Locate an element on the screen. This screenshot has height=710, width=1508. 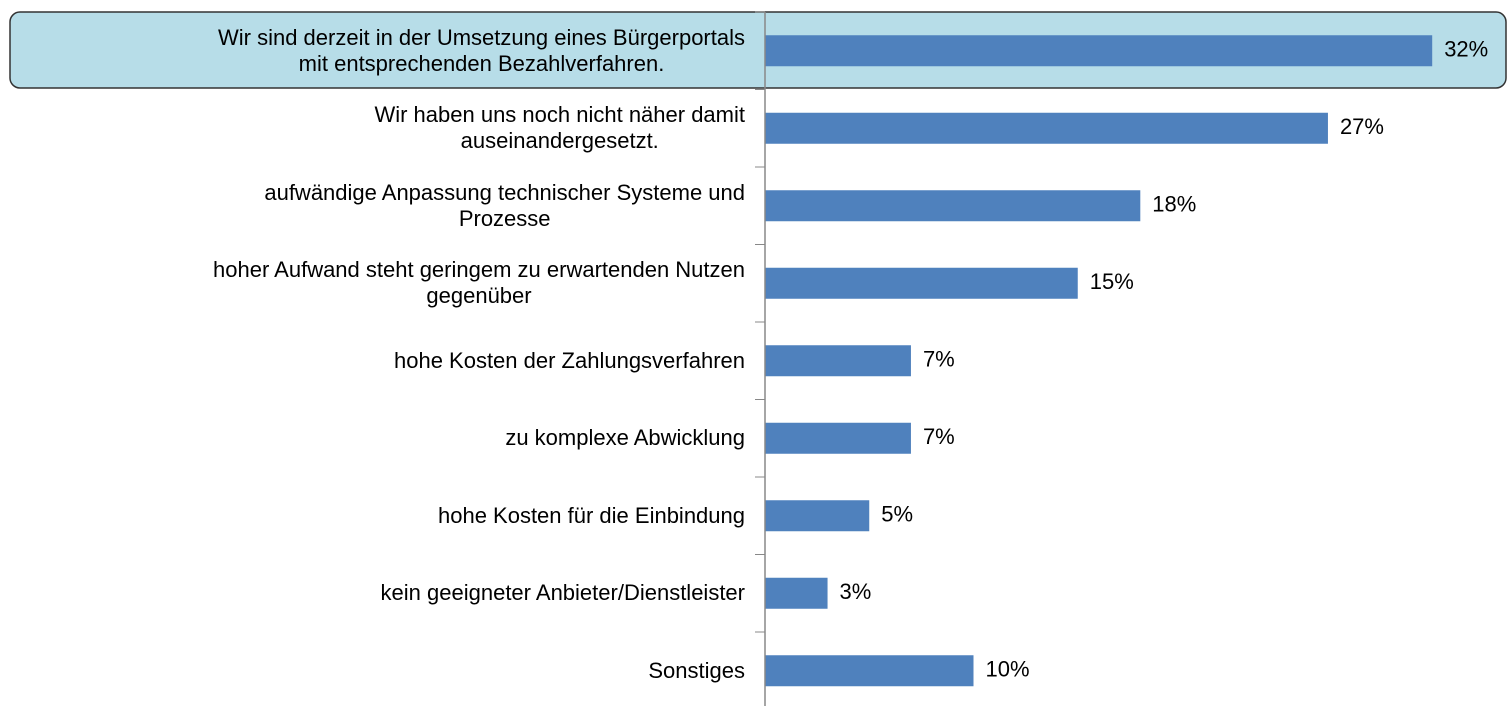
category-label: hohe Kosten für die Einbindung is located at coordinates (591, 515).